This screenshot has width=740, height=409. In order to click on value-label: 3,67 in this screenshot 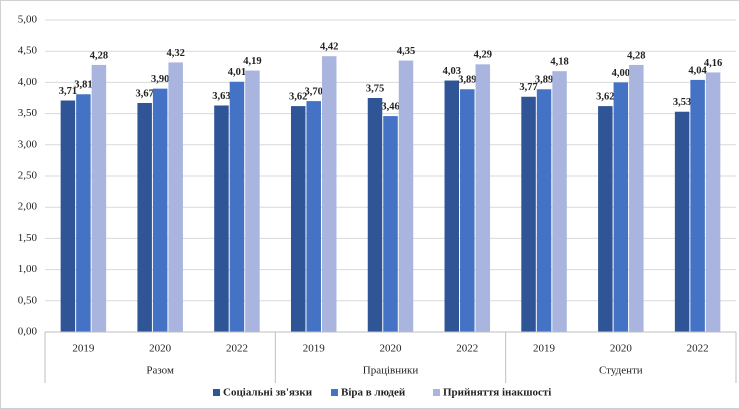, I will do `click(144, 93)`.